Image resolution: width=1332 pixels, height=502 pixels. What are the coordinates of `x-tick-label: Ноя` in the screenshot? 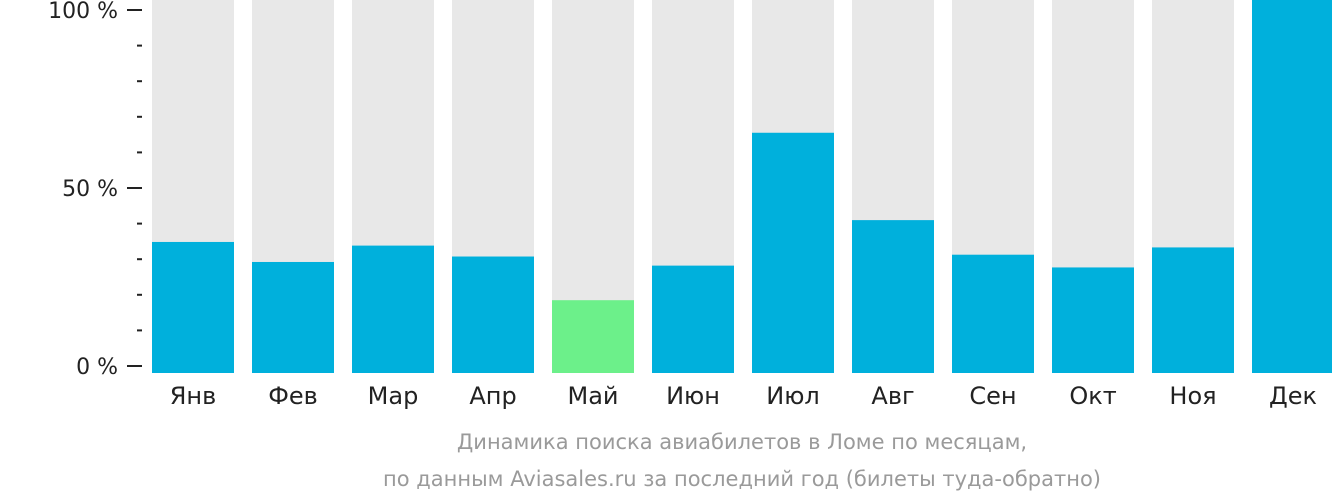 It's located at (1192, 396).